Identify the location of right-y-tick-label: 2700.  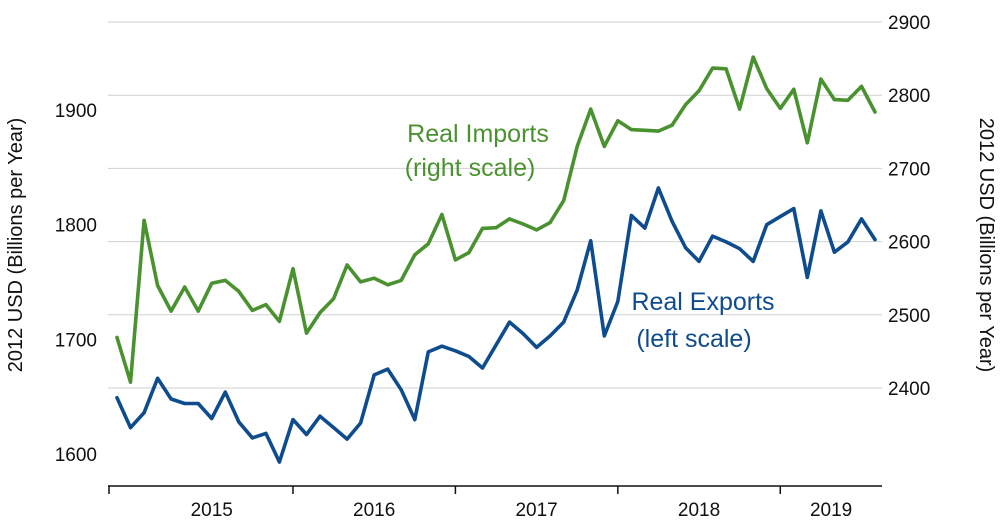
(909, 169).